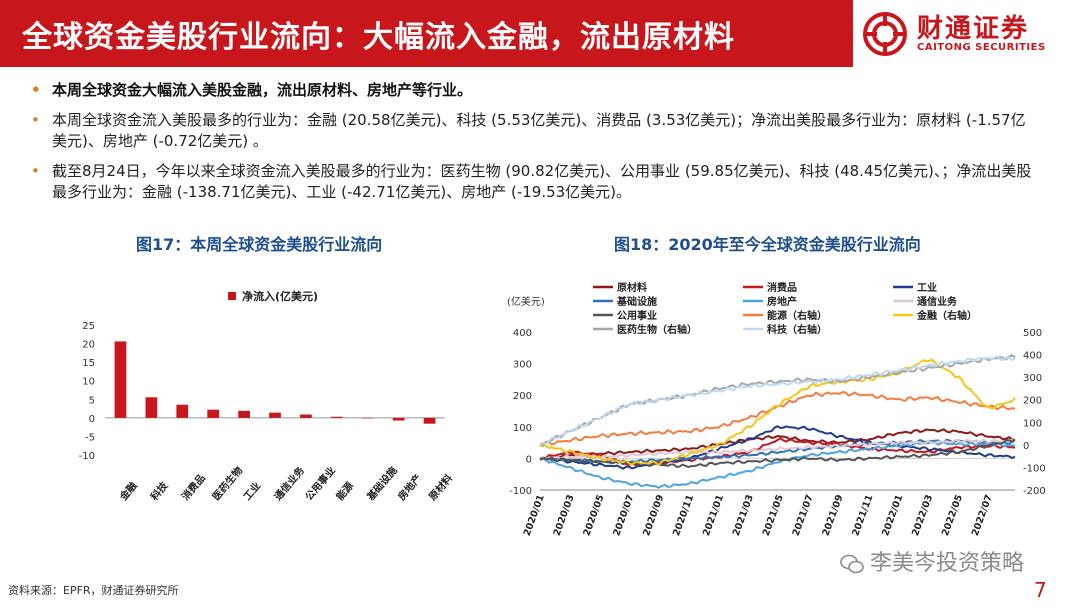 Image resolution: width=1080 pixels, height=608 pixels. Describe the element at coordinates (946, 315) in the screenshot. I see `legend-label: 金融（右轴）` at that location.